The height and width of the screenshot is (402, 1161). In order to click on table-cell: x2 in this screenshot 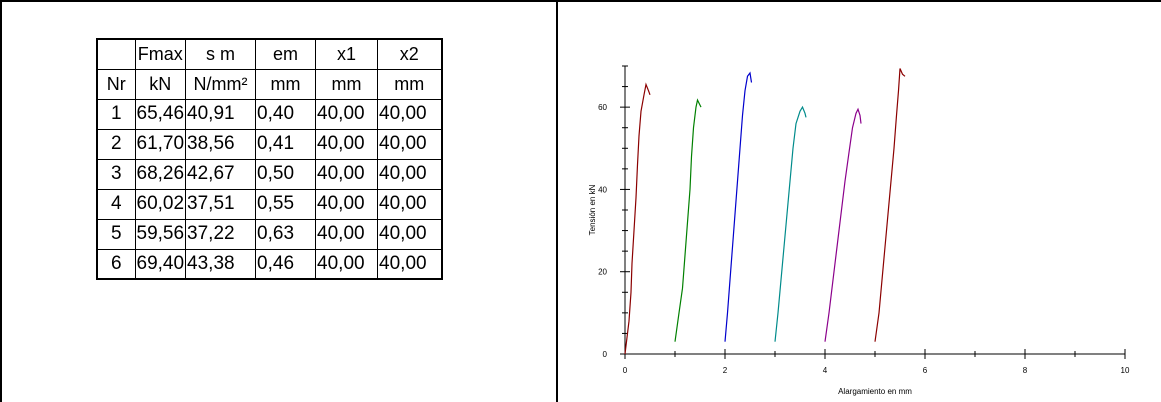, I will do `click(410, 54)`.